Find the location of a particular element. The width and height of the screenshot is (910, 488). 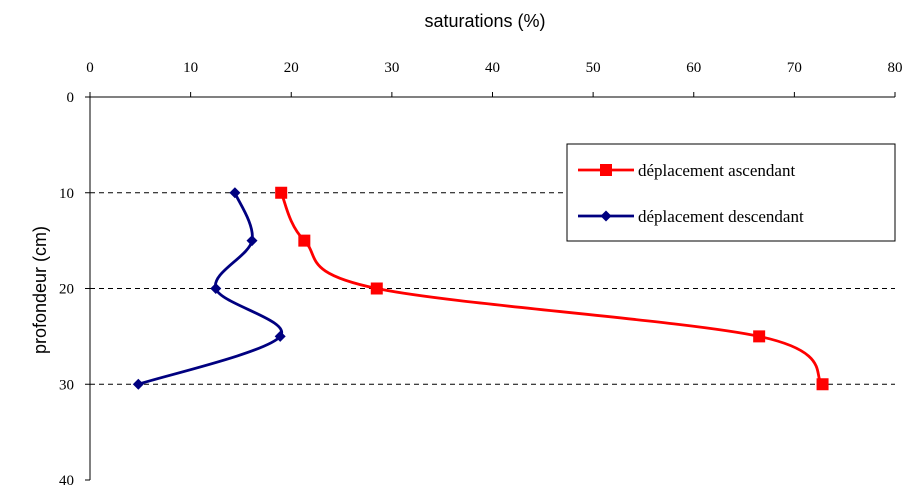

x-tick-label: 30 is located at coordinates (391, 68).